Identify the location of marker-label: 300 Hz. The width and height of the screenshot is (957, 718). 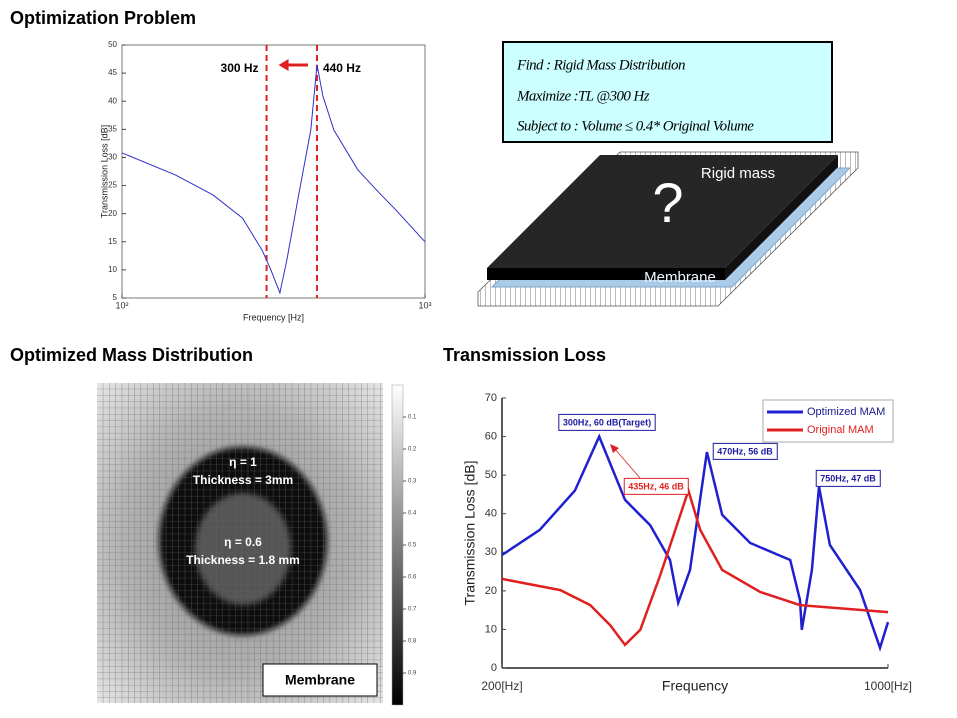
(240, 68).